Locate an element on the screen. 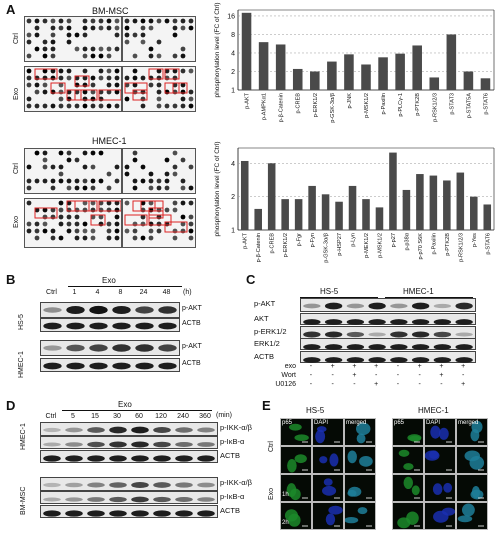 The width and height of the screenshot is (504, 534). micrograph-DAPI is located at coordinates (440, 488).